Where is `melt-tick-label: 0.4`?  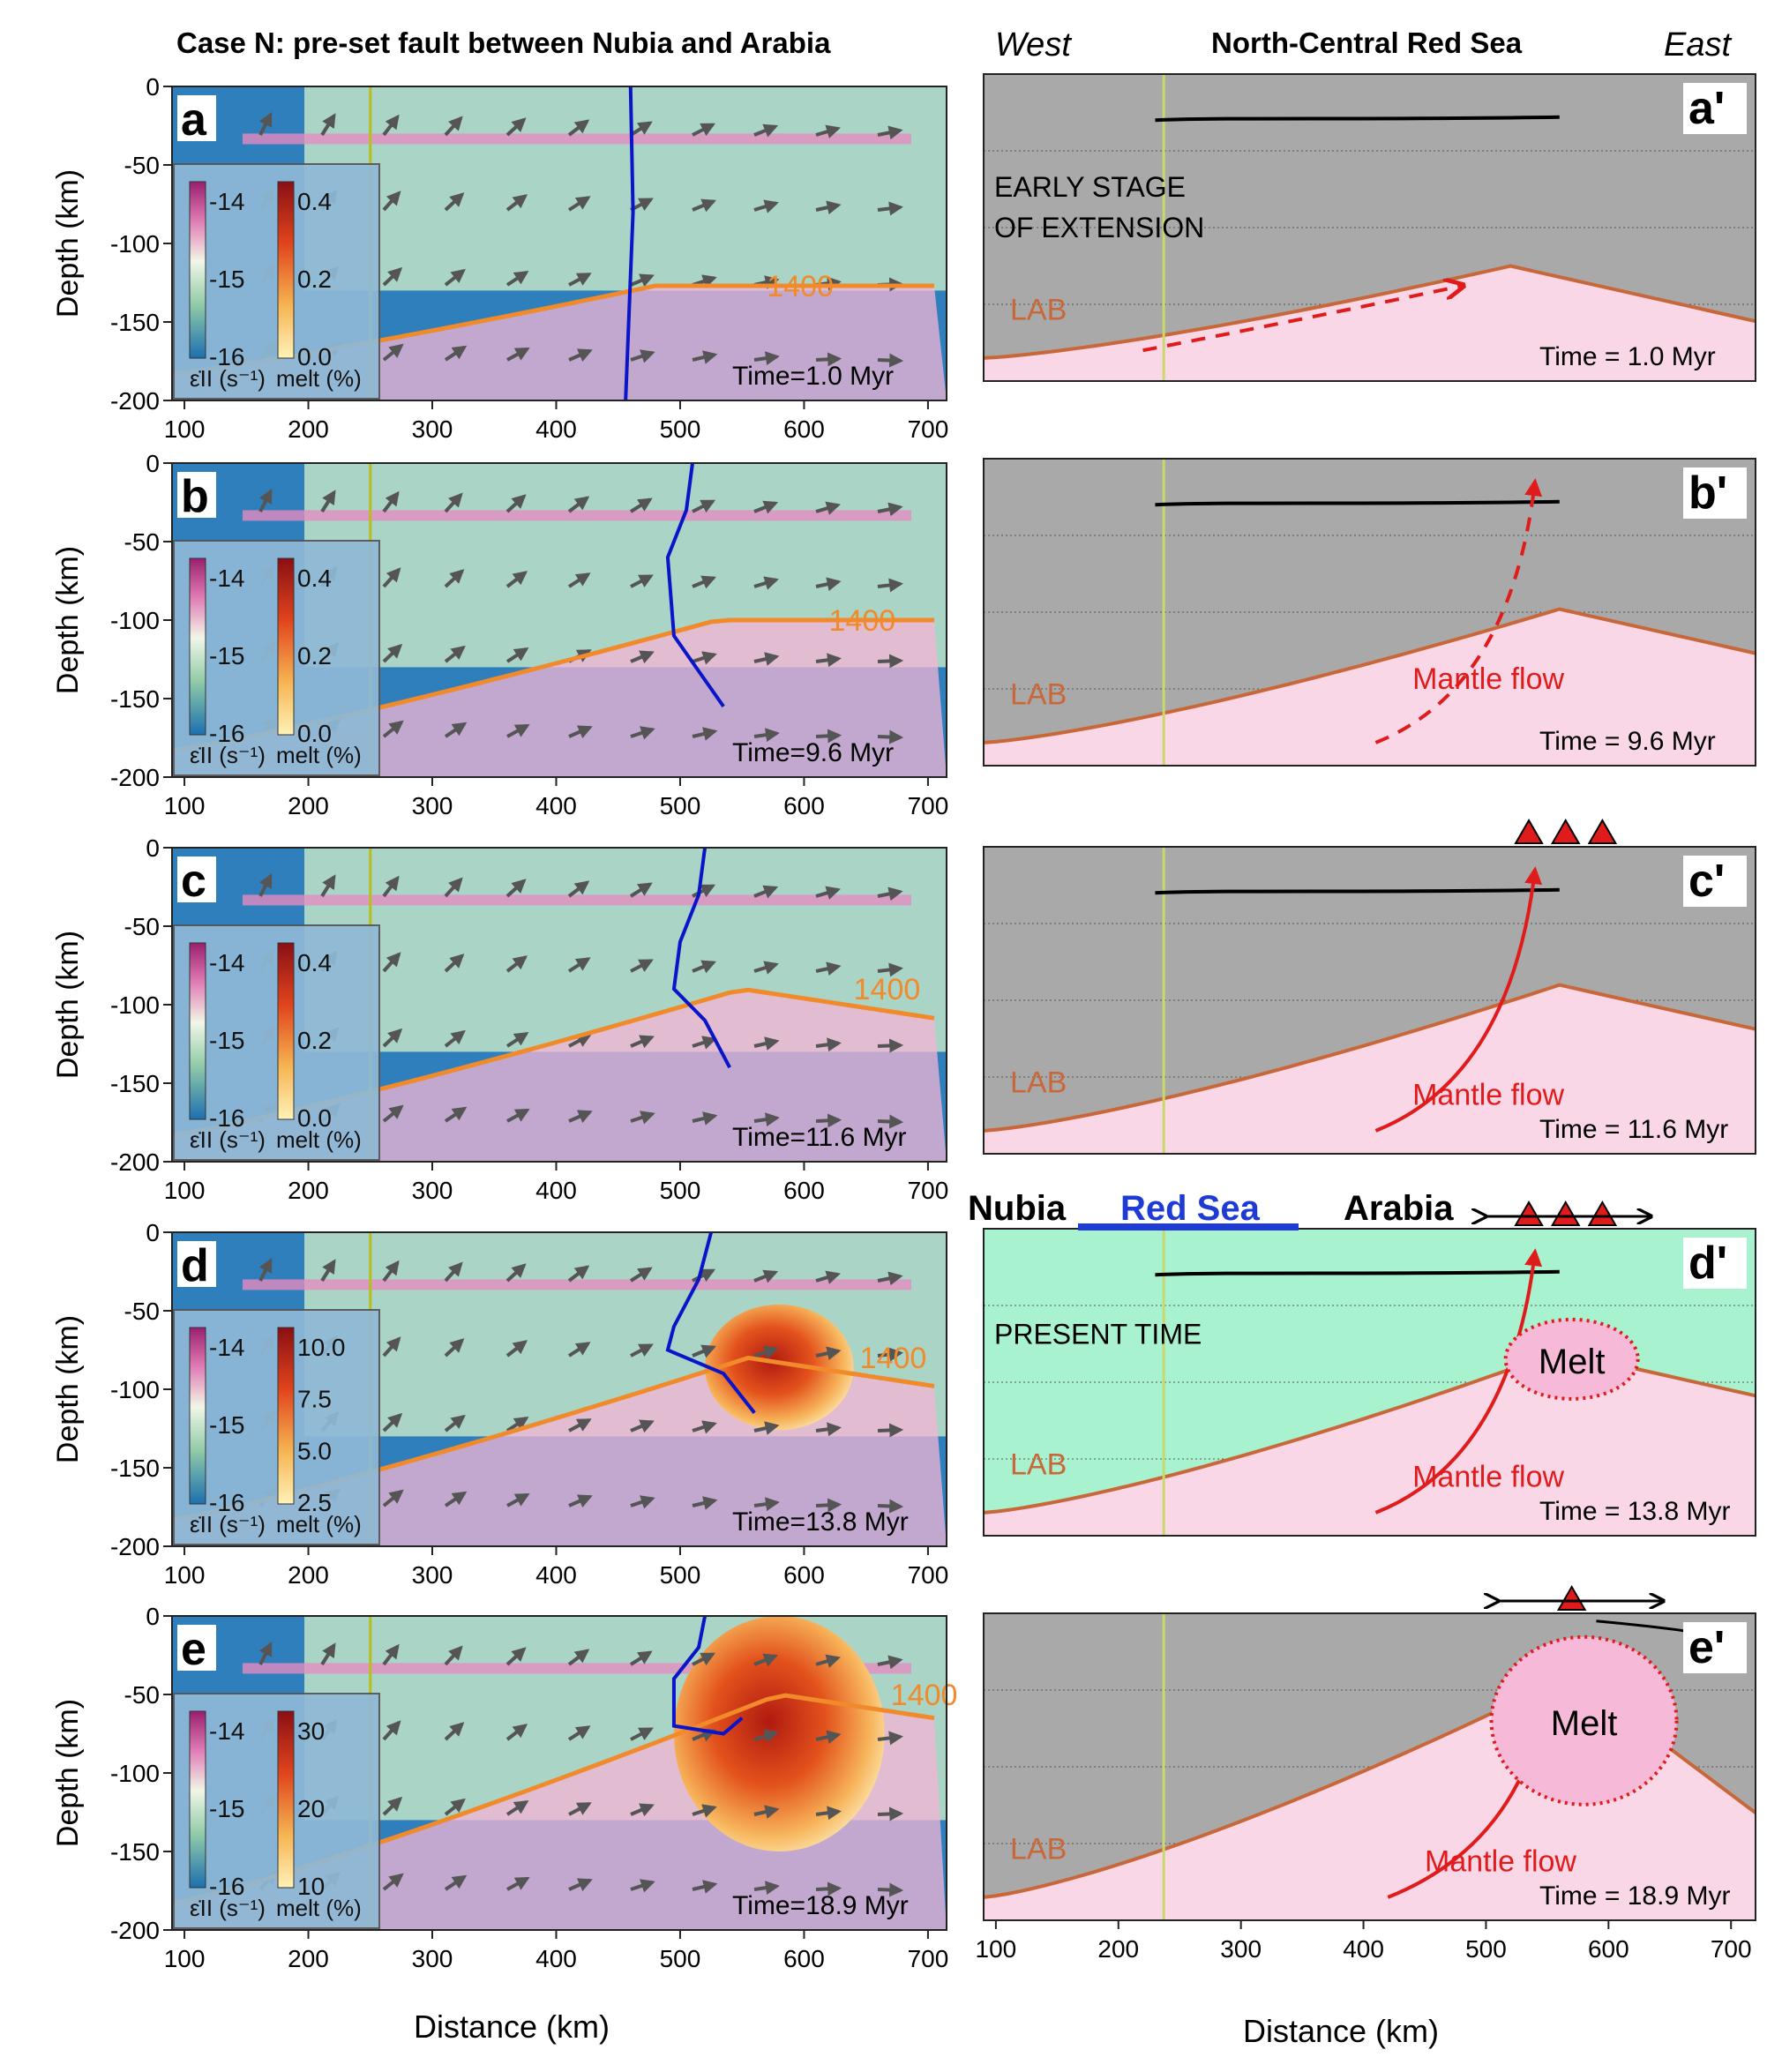
melt-tick-label: 0.4 is located at coordinates (314, 578).